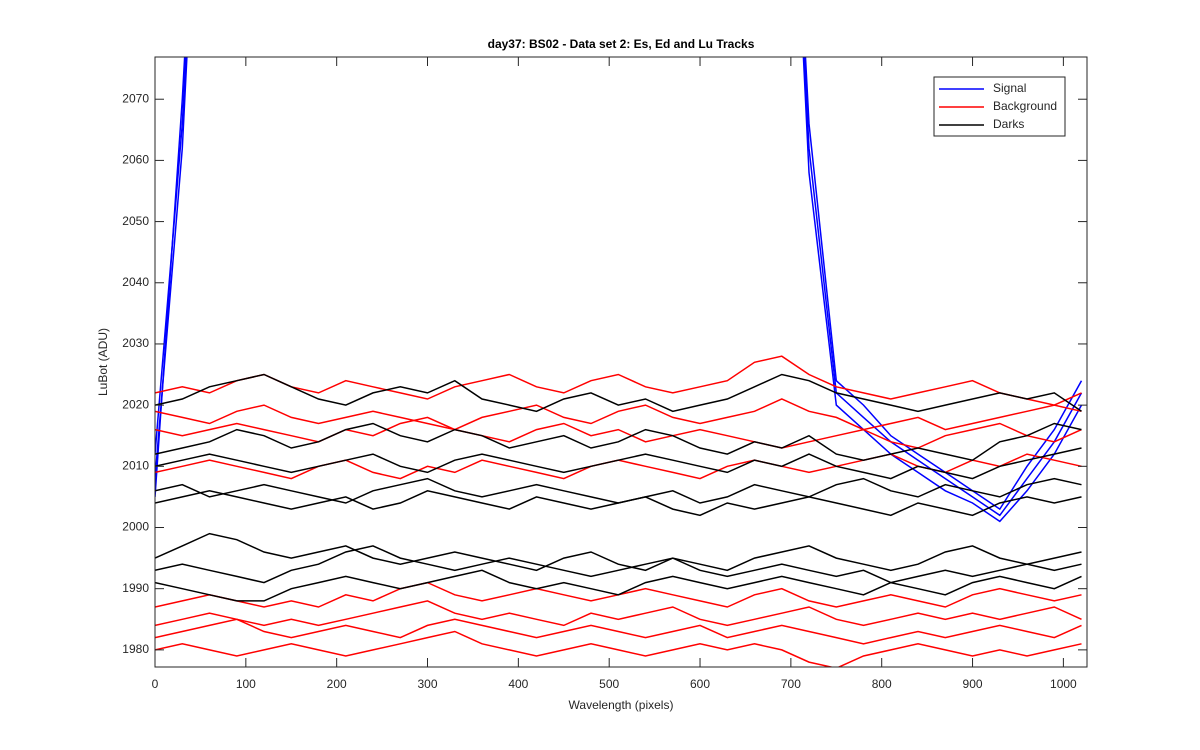 The image size is (1200, 750). Describe the element at coordinates (155, 684) in the screenshot. I see `x-tick-label: 0` at that location.